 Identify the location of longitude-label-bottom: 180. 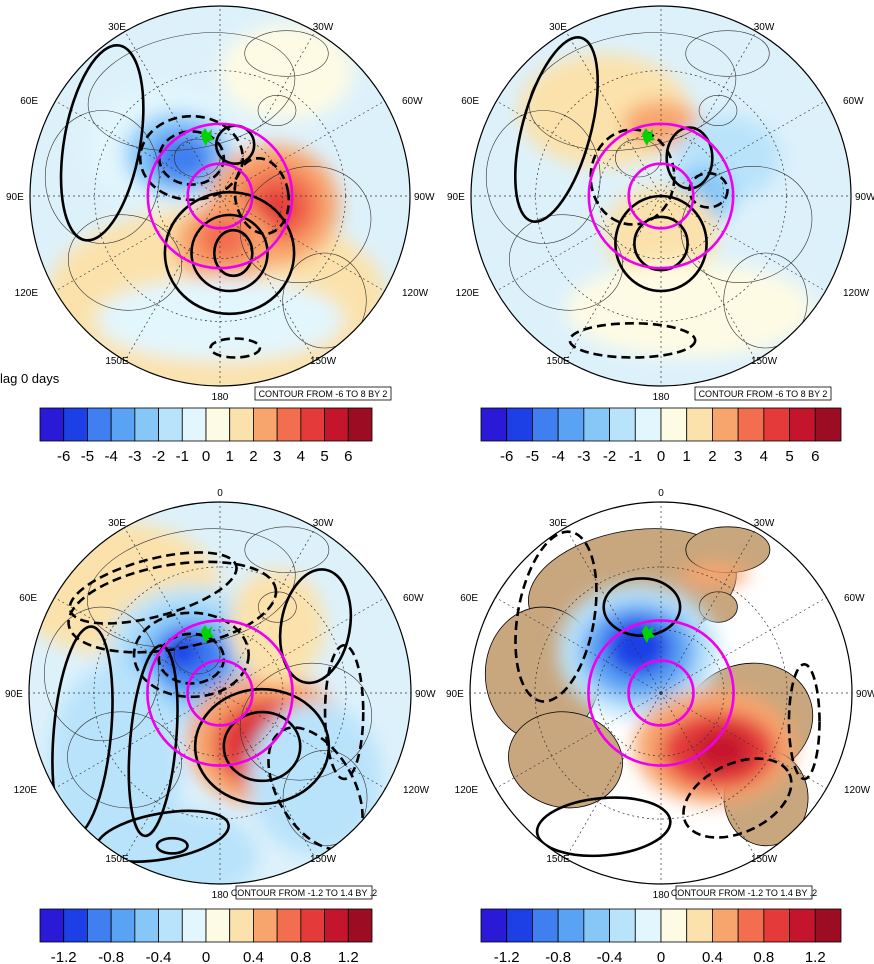
(220, 397).